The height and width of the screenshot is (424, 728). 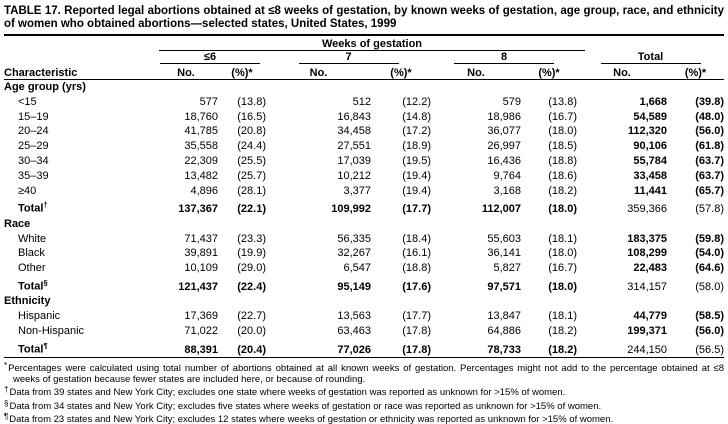 What do you see at coordinates (647, 286) in the screenshot?
I see `no-cell: 314,157` at bounding box center [647, 286].